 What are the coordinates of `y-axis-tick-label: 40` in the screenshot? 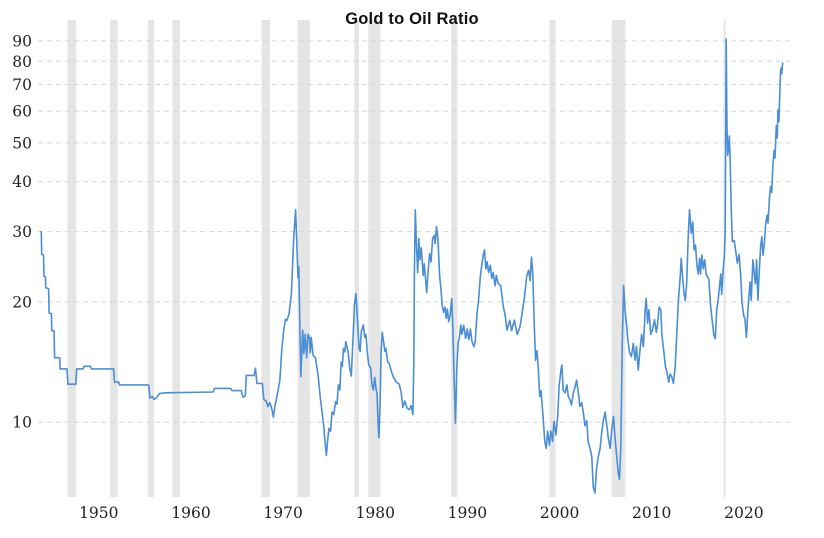 It's located at (22, 182).